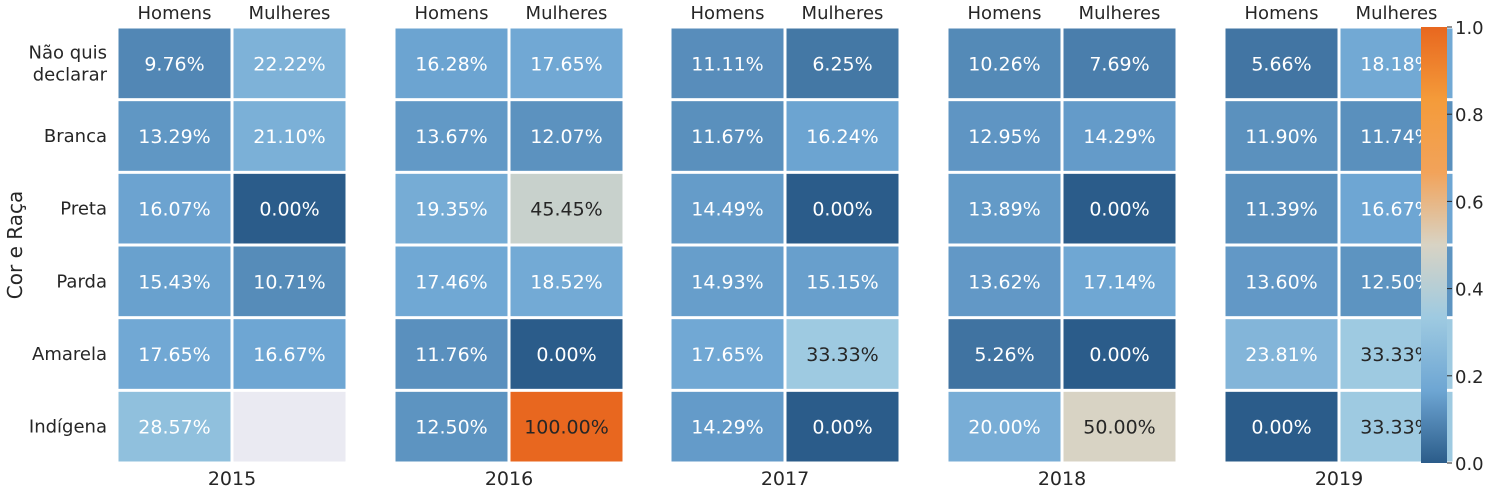 The image size is (1487, 497). I want to click on cell-label: 17.46%, so click(451, 282).